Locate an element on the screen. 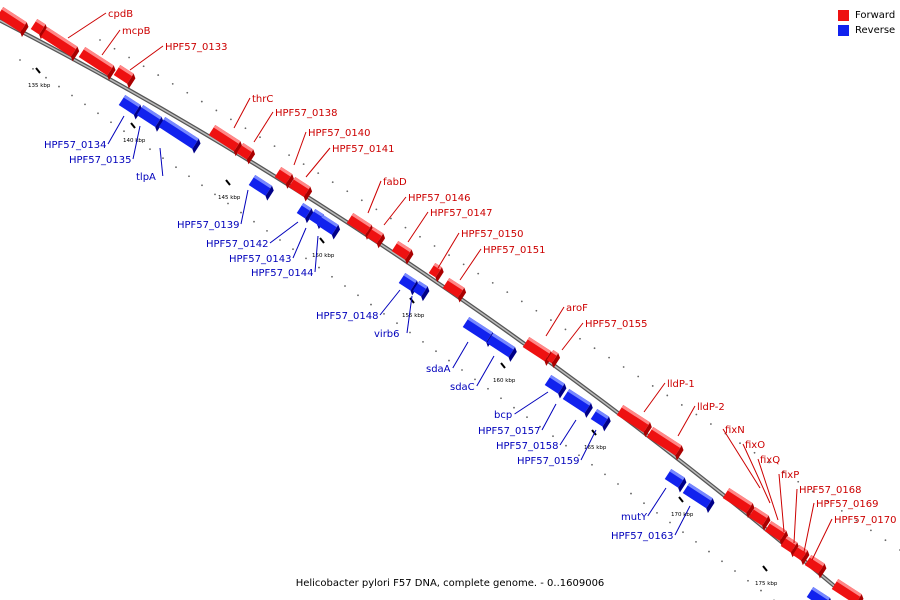 The width and height of the screenshot is (900, 600). tick-label: 150 kbp is located at coordinates (323, 256).